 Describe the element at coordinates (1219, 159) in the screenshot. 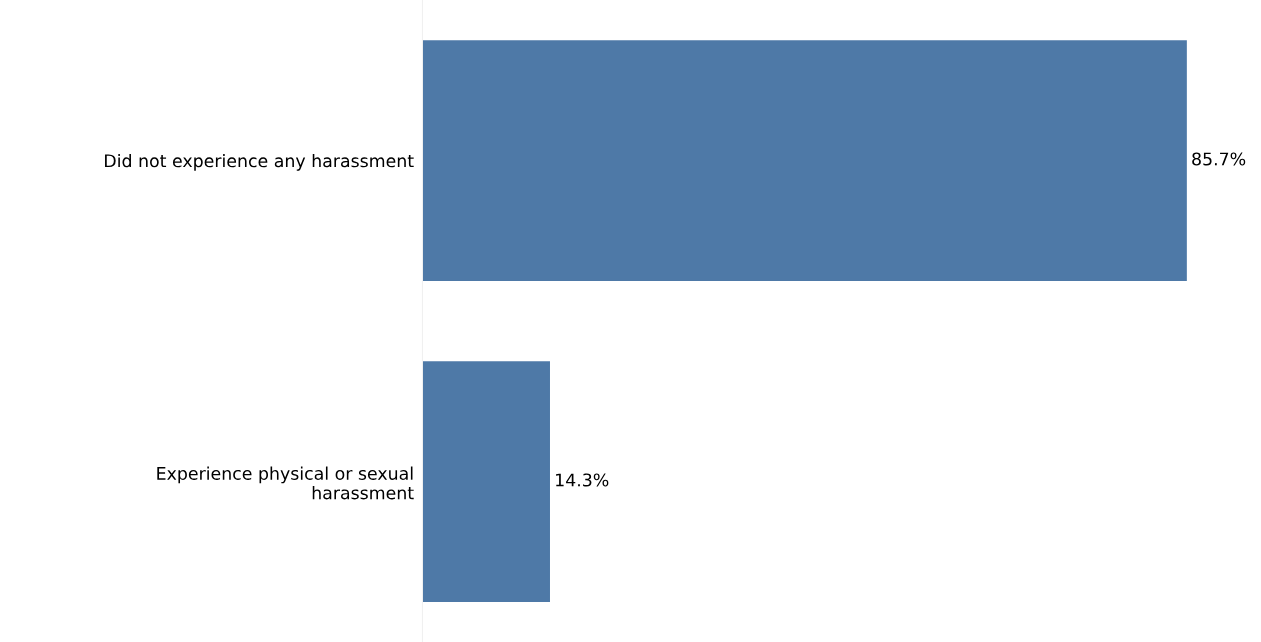

I see `data-label: 85.7%` at that location.